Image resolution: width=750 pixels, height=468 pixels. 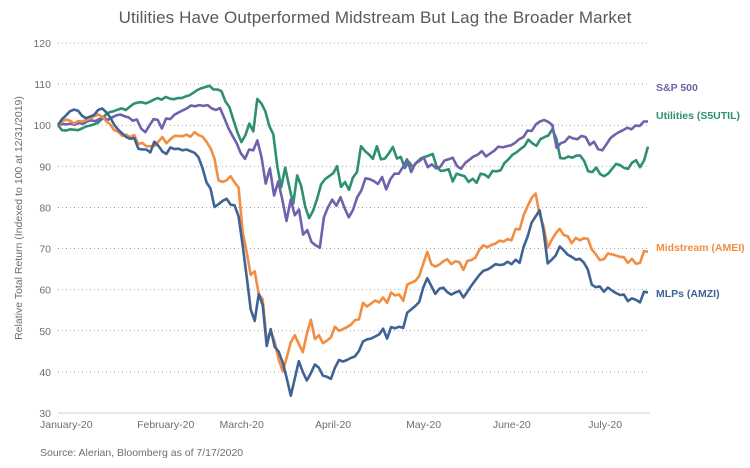 I want to click on y-tick-label: 80, so click(x=45, y=208).